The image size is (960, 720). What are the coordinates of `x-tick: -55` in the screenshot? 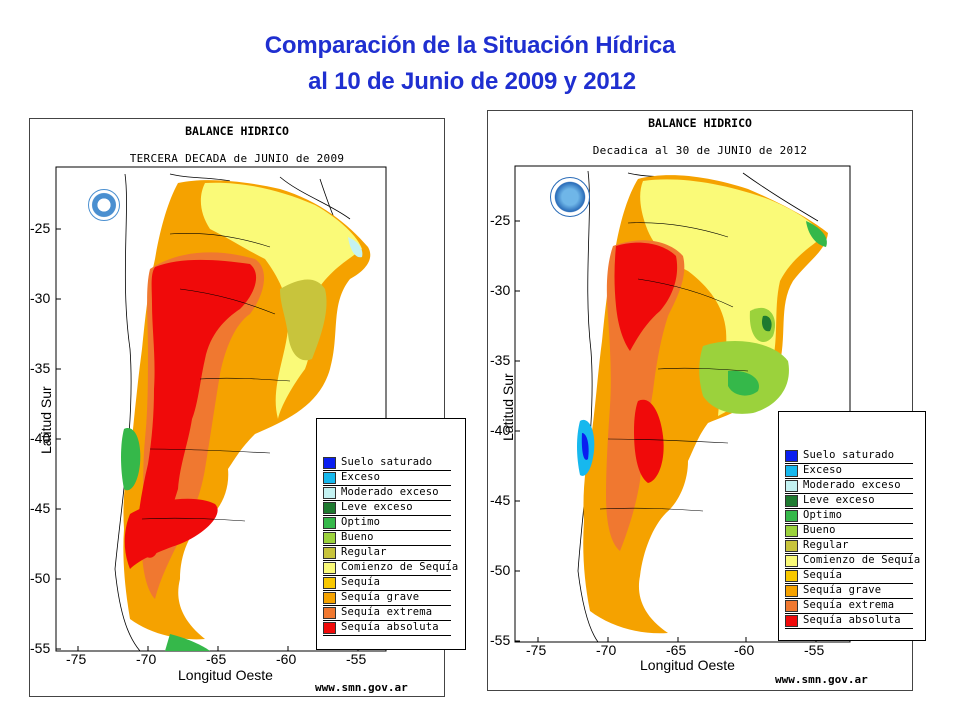 It's located at (814, 650).